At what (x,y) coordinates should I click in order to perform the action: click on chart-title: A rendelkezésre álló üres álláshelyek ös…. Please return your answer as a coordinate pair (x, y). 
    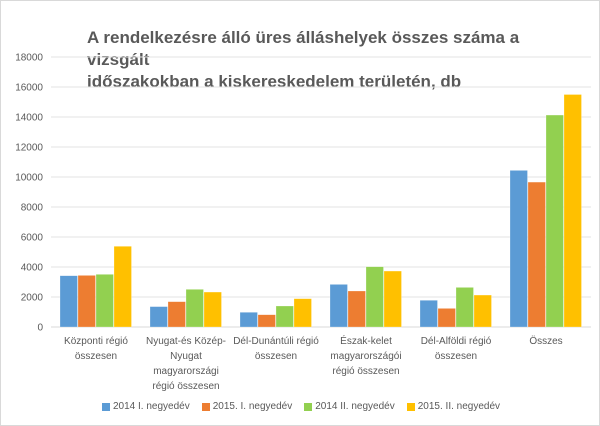
    Looking at the image, I should click on (303, 59).